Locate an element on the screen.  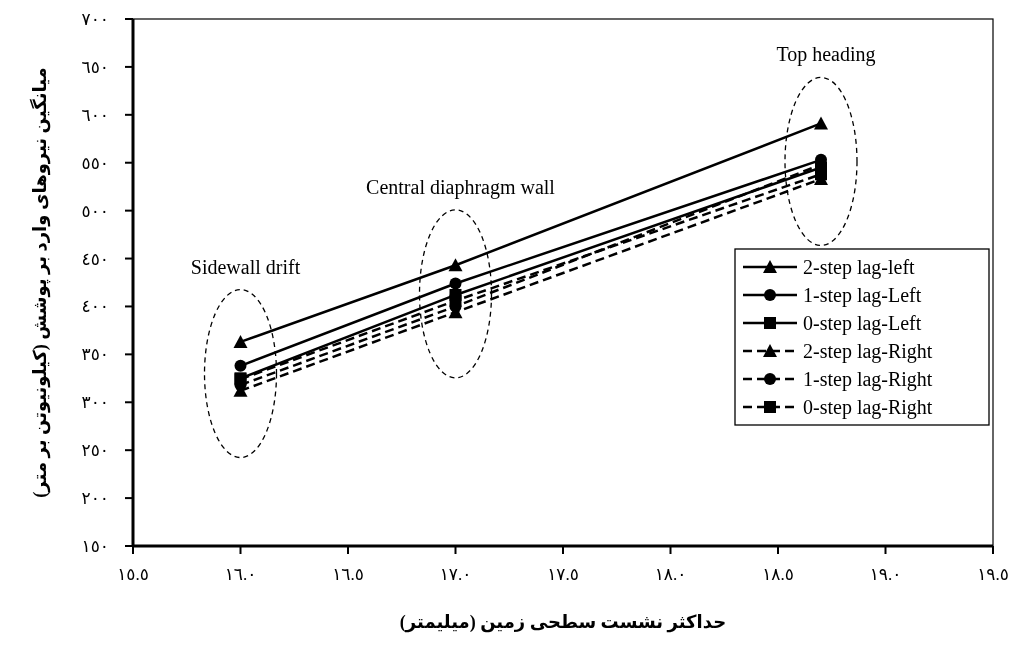
x-tick-label: ١٦.٥ is located at coordinates (348, 574).